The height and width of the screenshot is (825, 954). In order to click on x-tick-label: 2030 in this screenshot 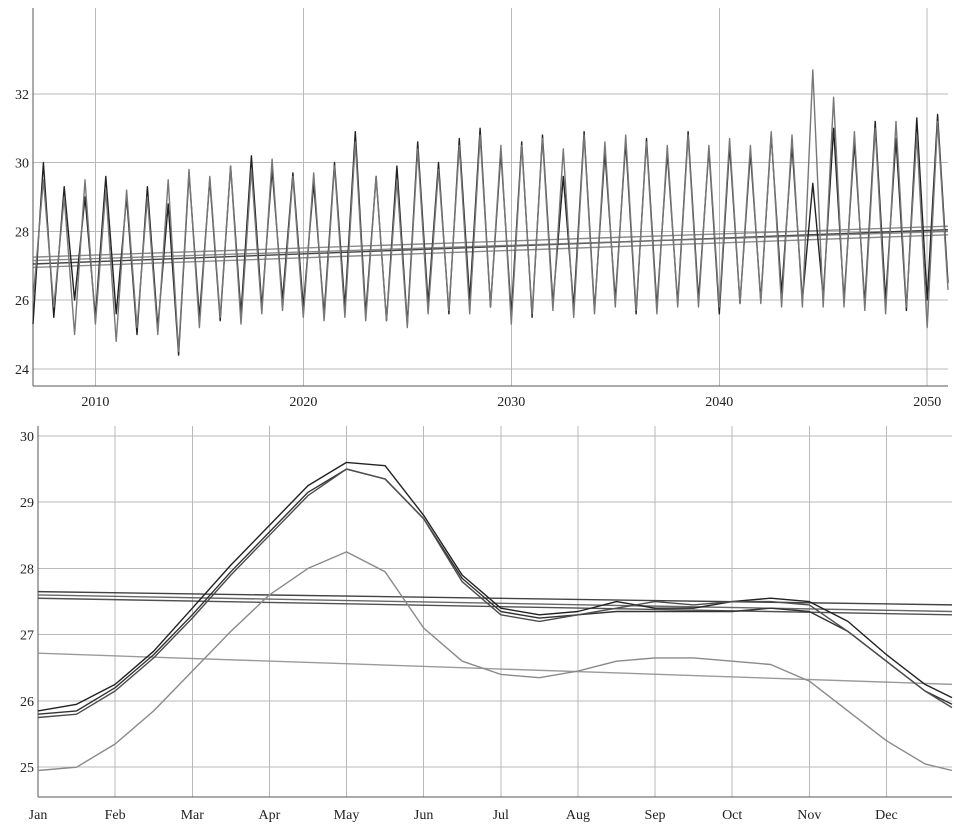, I will do `click(511, 402)`.